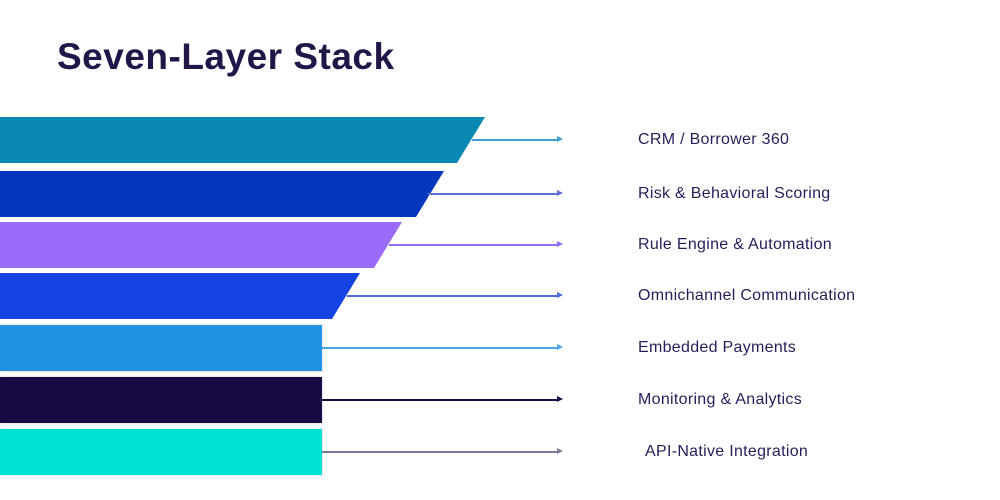 The image size is (1000, 500). I want to click on funnel-bar-api-integration, so click(161, 452).